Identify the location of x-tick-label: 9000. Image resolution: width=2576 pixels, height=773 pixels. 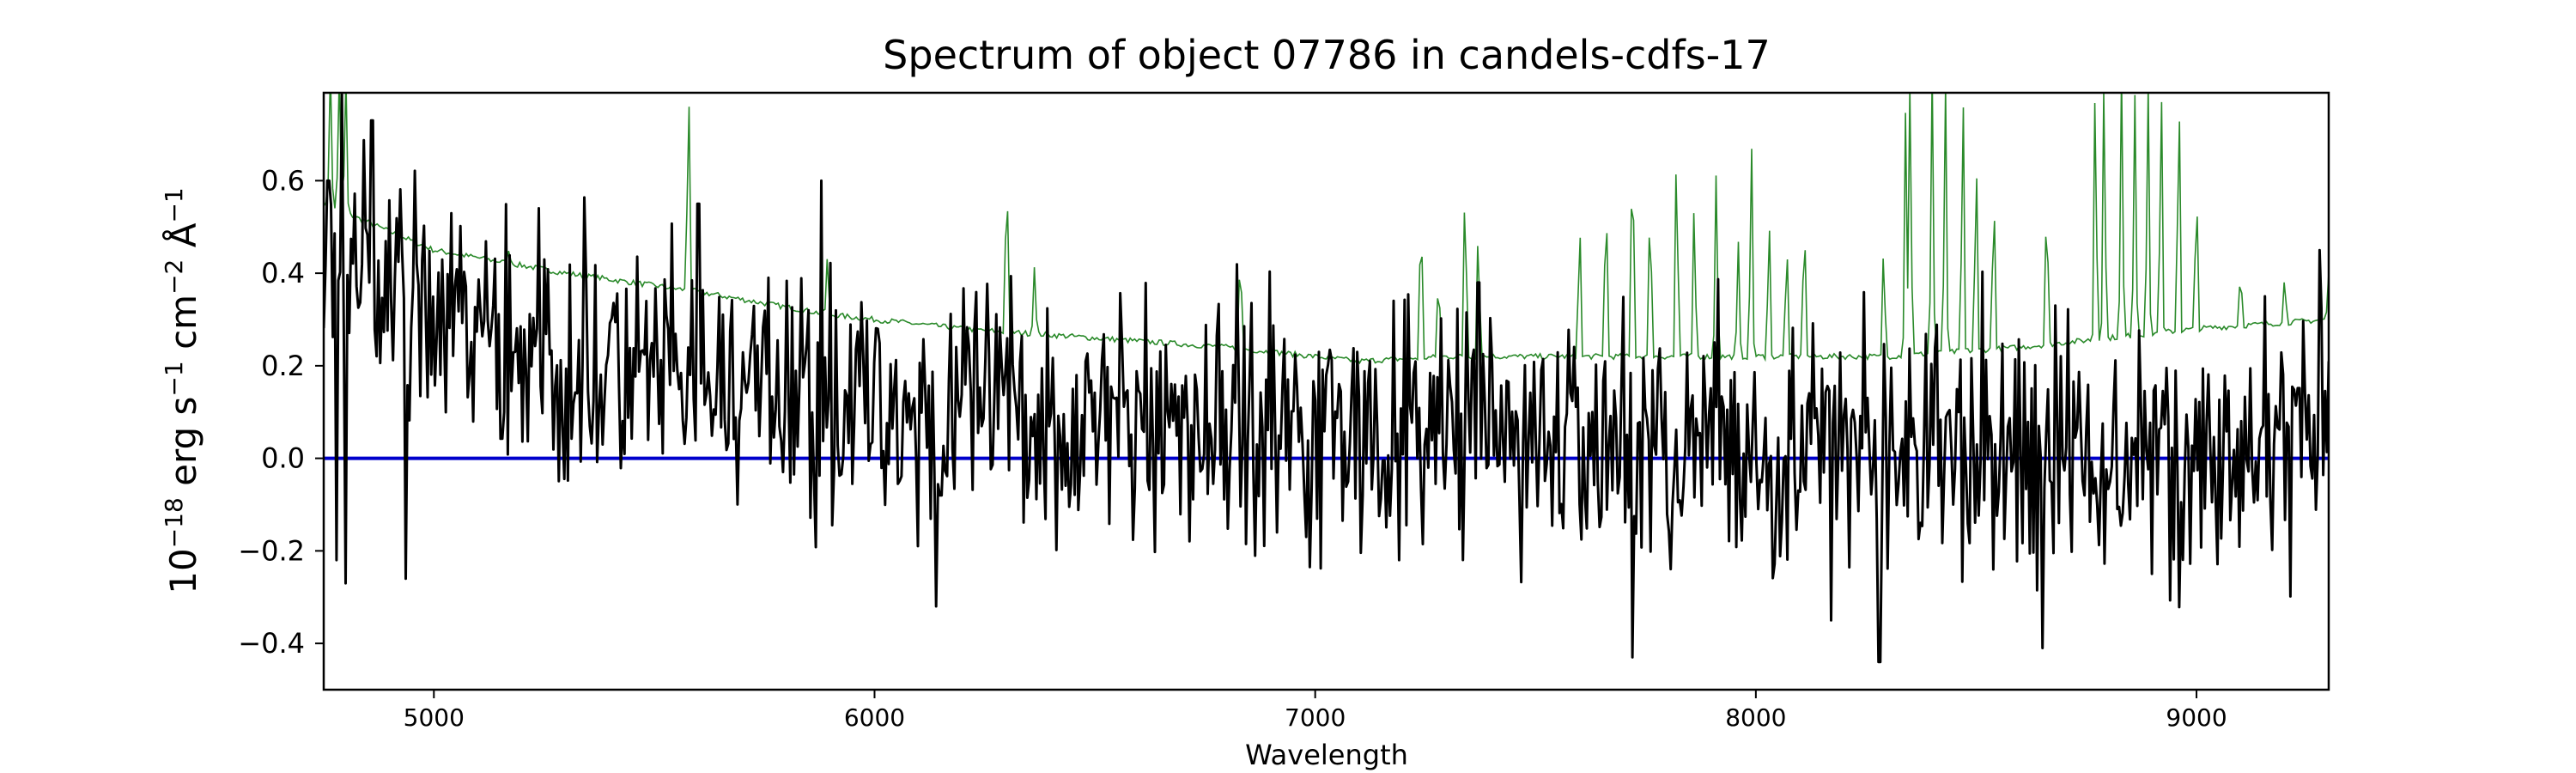
(2196, 717).